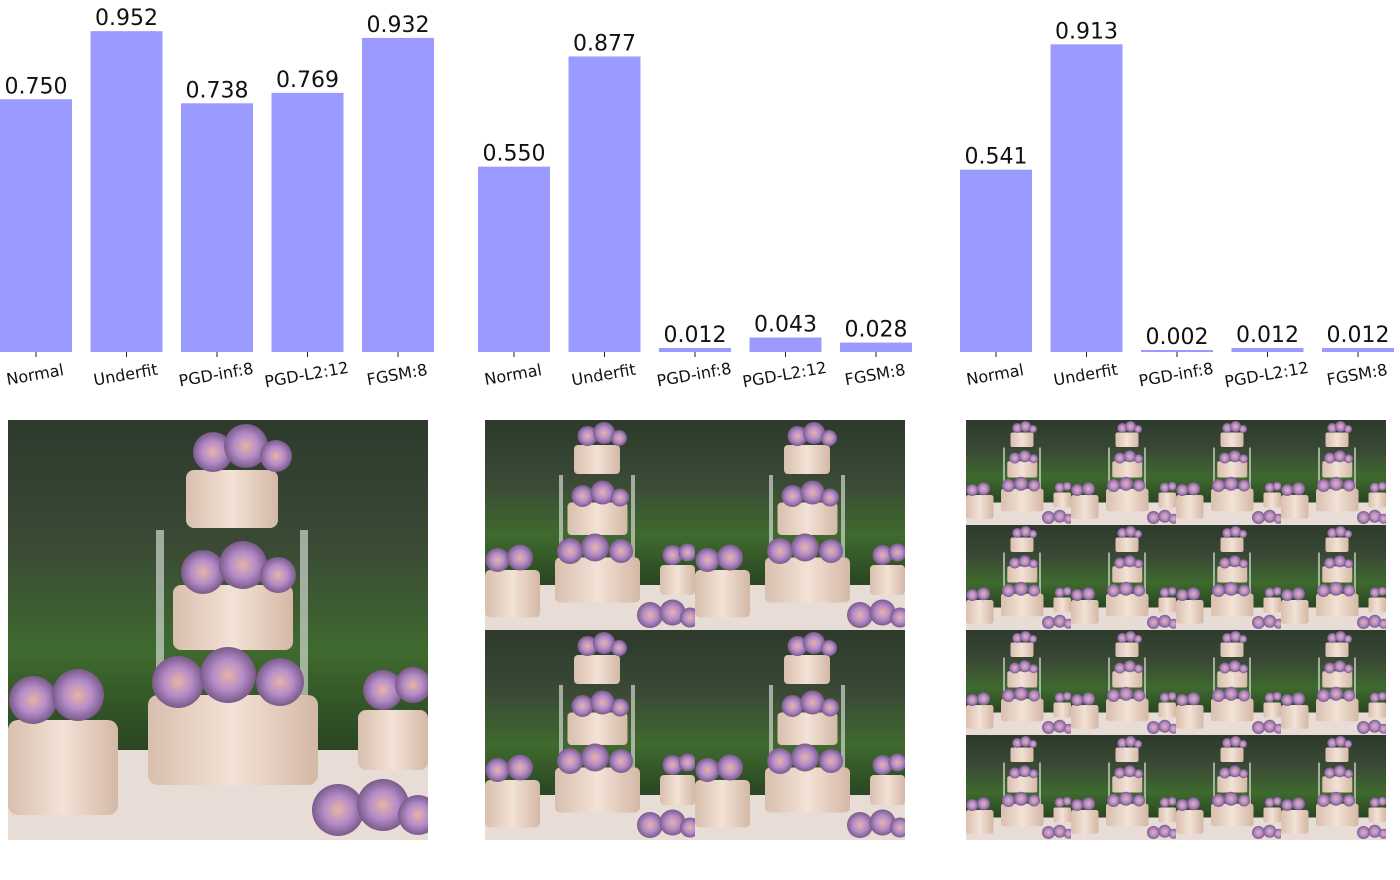  Describe the element at coordinates (36, 86) in the screenshot. I see `value-label: 0.750` at that location.